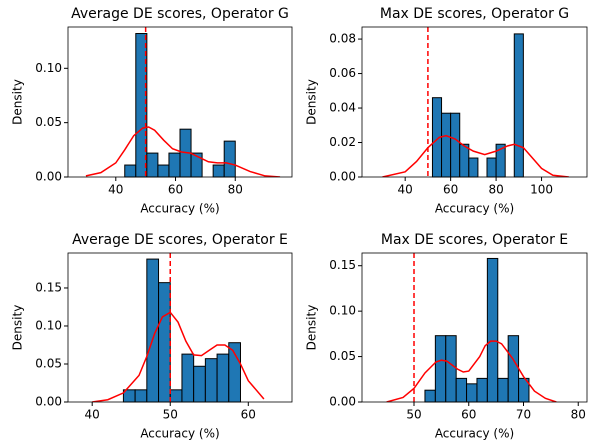  I want to click on chart-title: Max DE scores, Operator G, so click(474, 14).